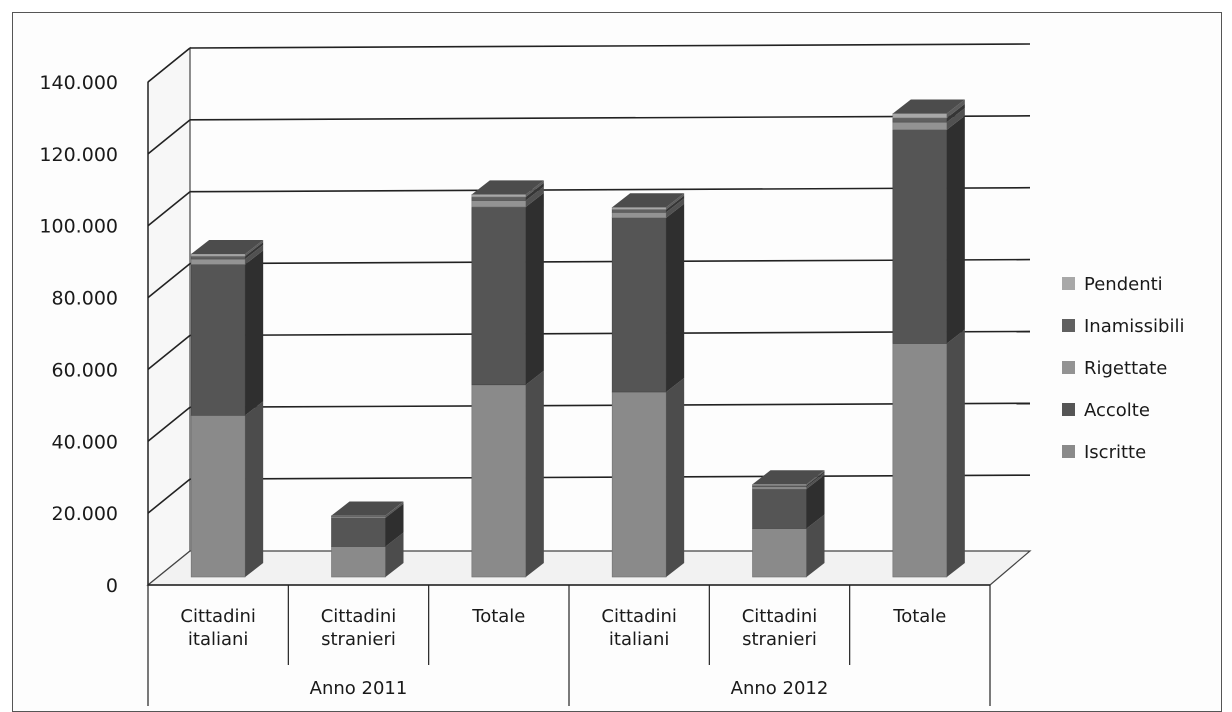 The width and height of the screenshot is (1232, 712). Describe the element at coordinates (78, 227) in the screenshot. I see `y-tick-label: 100.000` at that location.